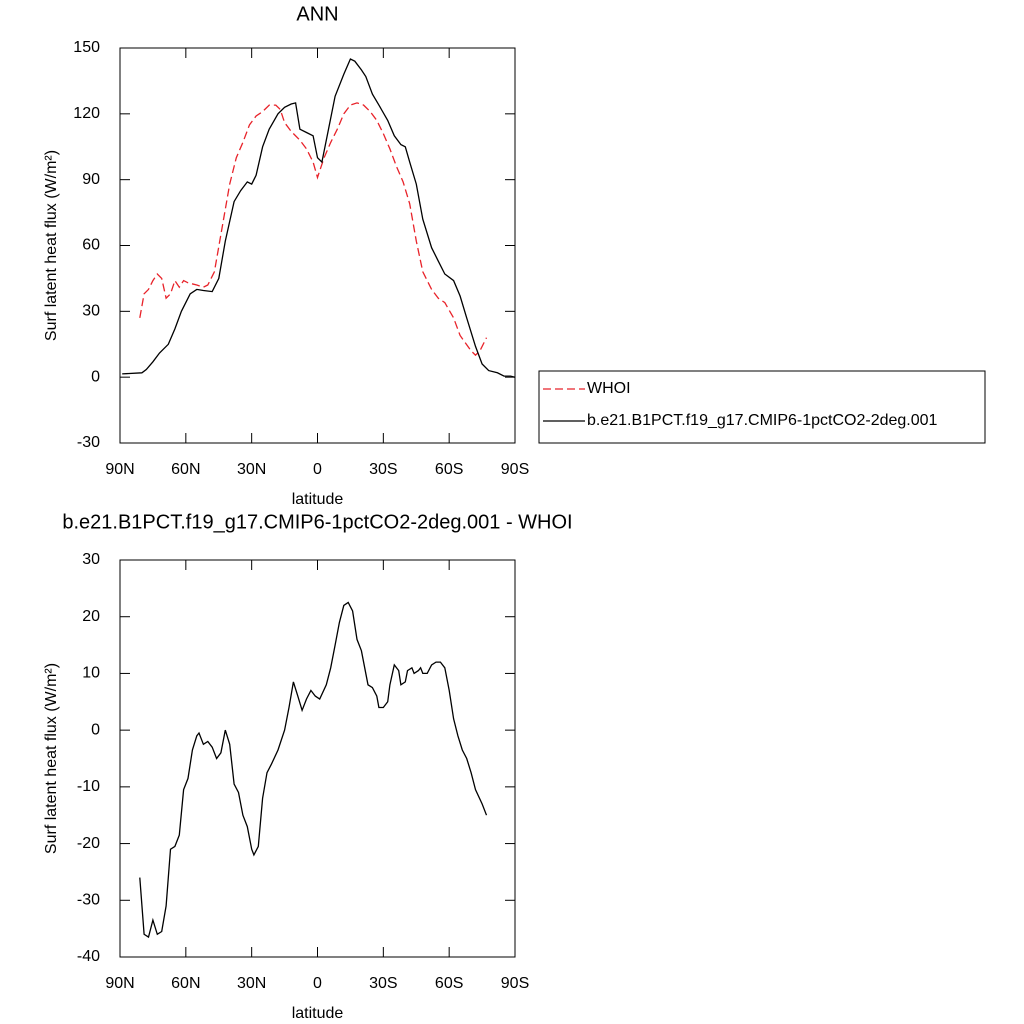 The height and width of the screenshot is (1024, 1024). Describe the element at coordinates (91, 673) in the screenshot. I see `y-tick-label: 10` at that location.